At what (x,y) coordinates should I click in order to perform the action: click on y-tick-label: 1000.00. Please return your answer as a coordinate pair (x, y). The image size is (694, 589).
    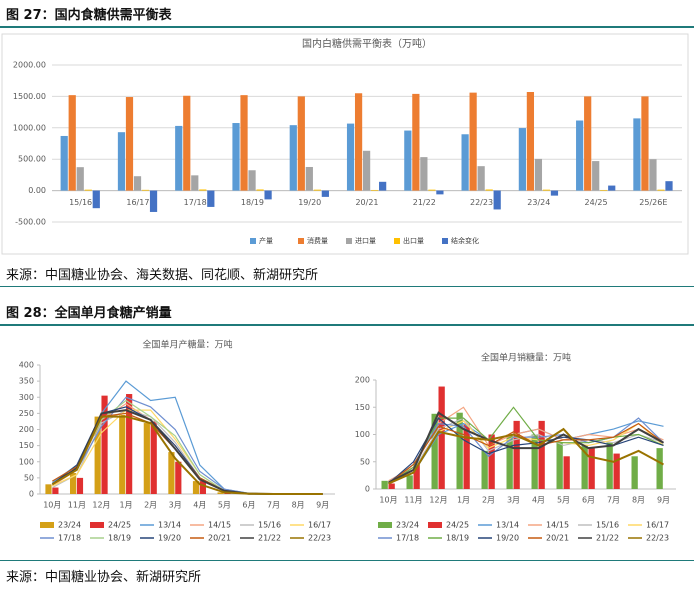
    Looking at the image, I should click on (29, 127).